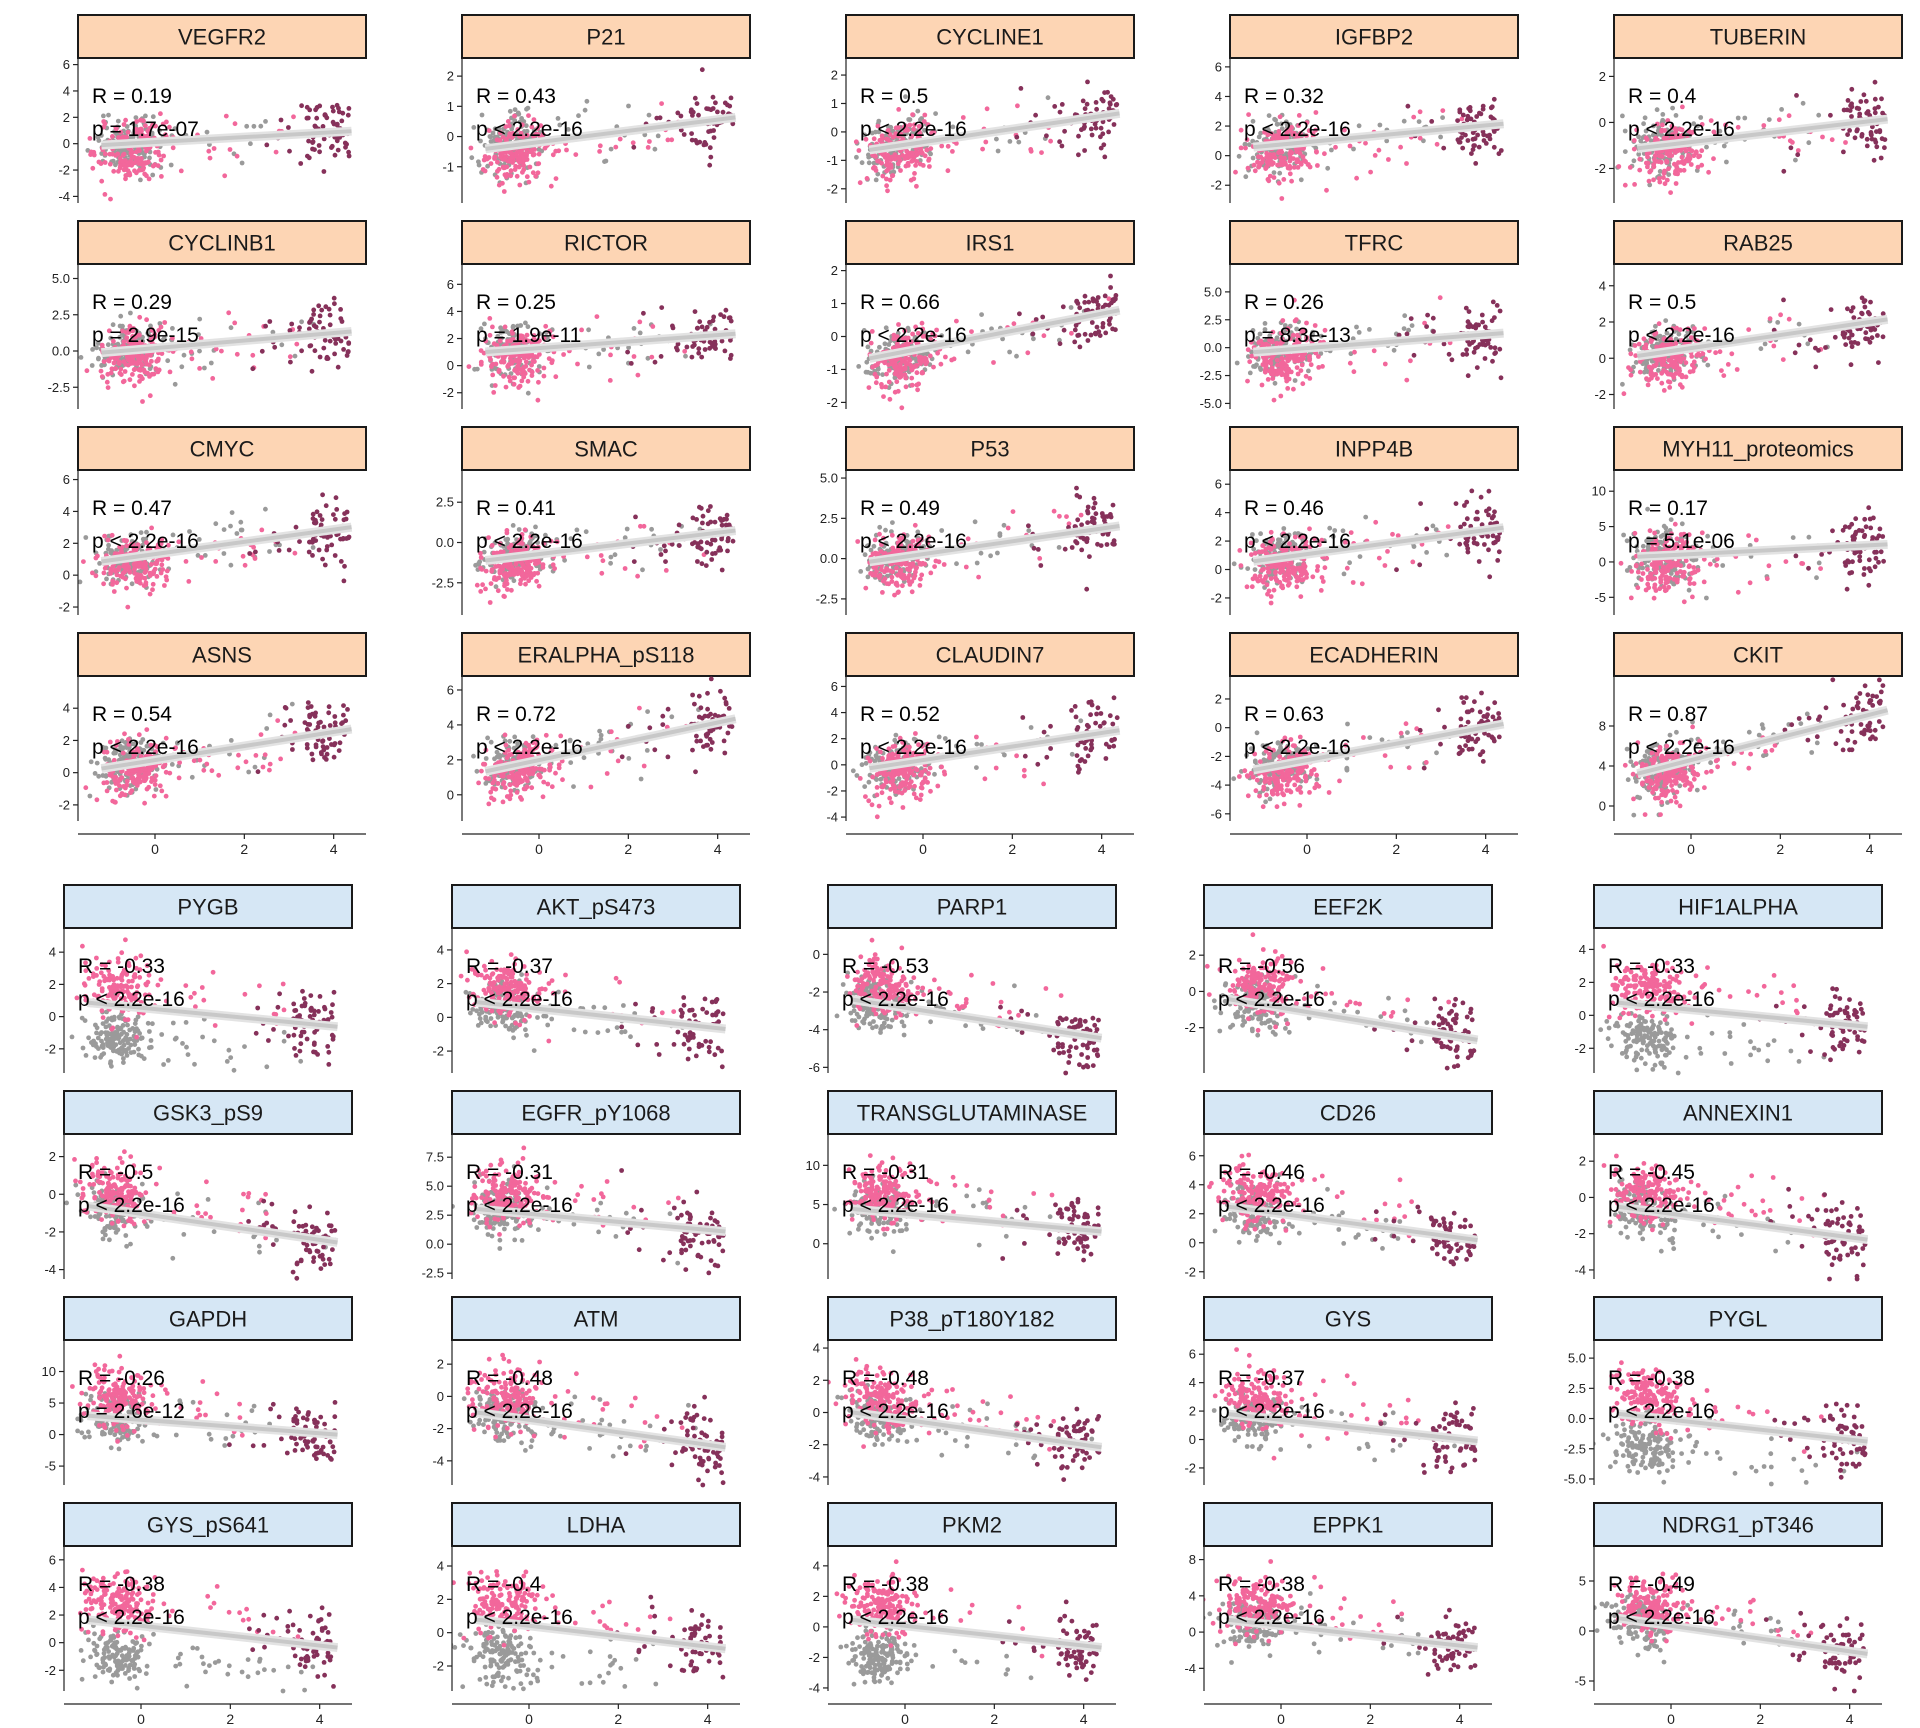 This screenshot has width=1920, height=1728. What do you see at coordinates (605, 37) in the screenshot?
I see `panel-title: P21` at bounding box center [605, 37].